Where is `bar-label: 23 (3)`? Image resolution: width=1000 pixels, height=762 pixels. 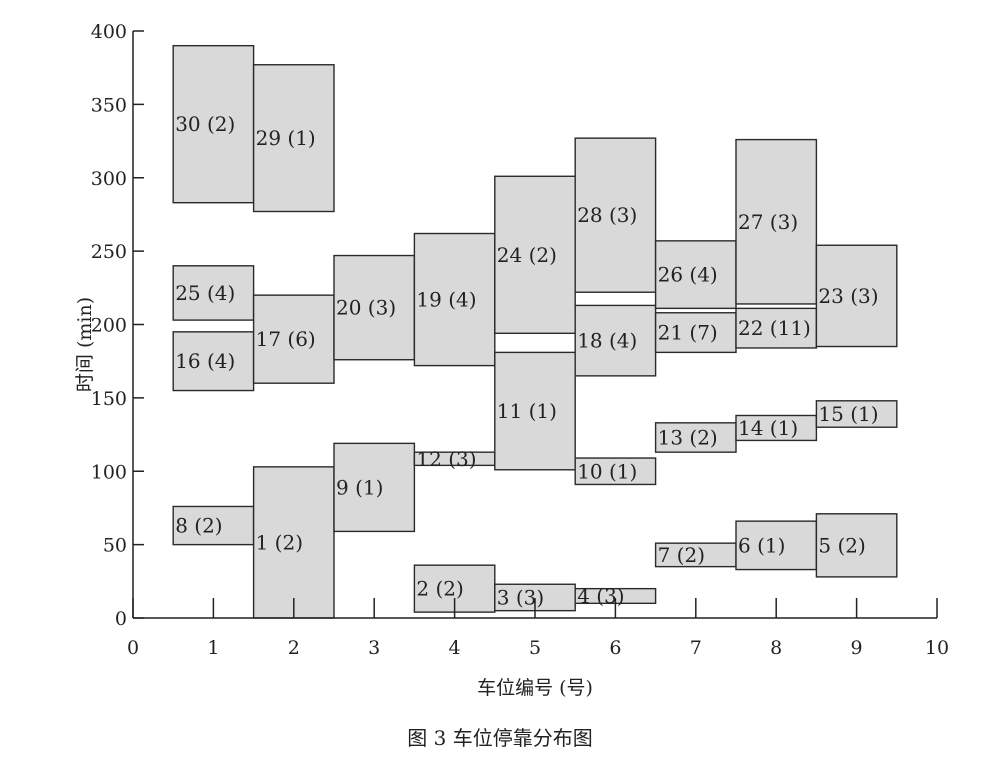
bar-label: 23 (3) is located at coordinates (848, 296).